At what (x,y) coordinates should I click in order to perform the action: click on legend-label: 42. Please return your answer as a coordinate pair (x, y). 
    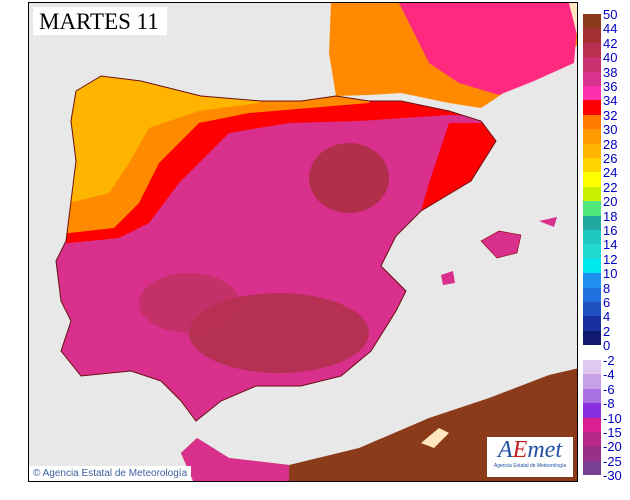
    Looking at the image, I should click on (610, 43).